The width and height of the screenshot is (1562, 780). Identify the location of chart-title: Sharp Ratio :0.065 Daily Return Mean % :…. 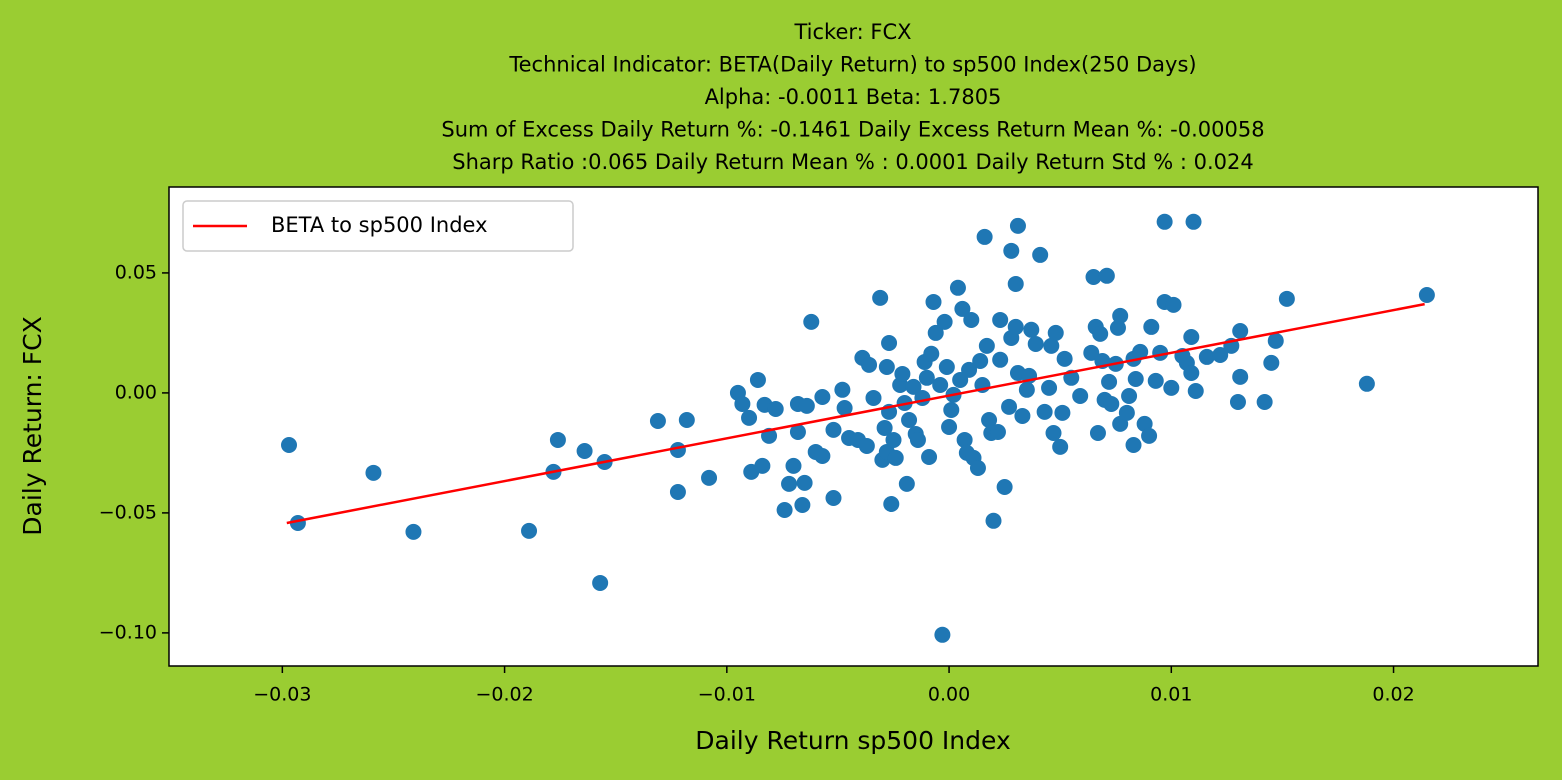
(852, 162).